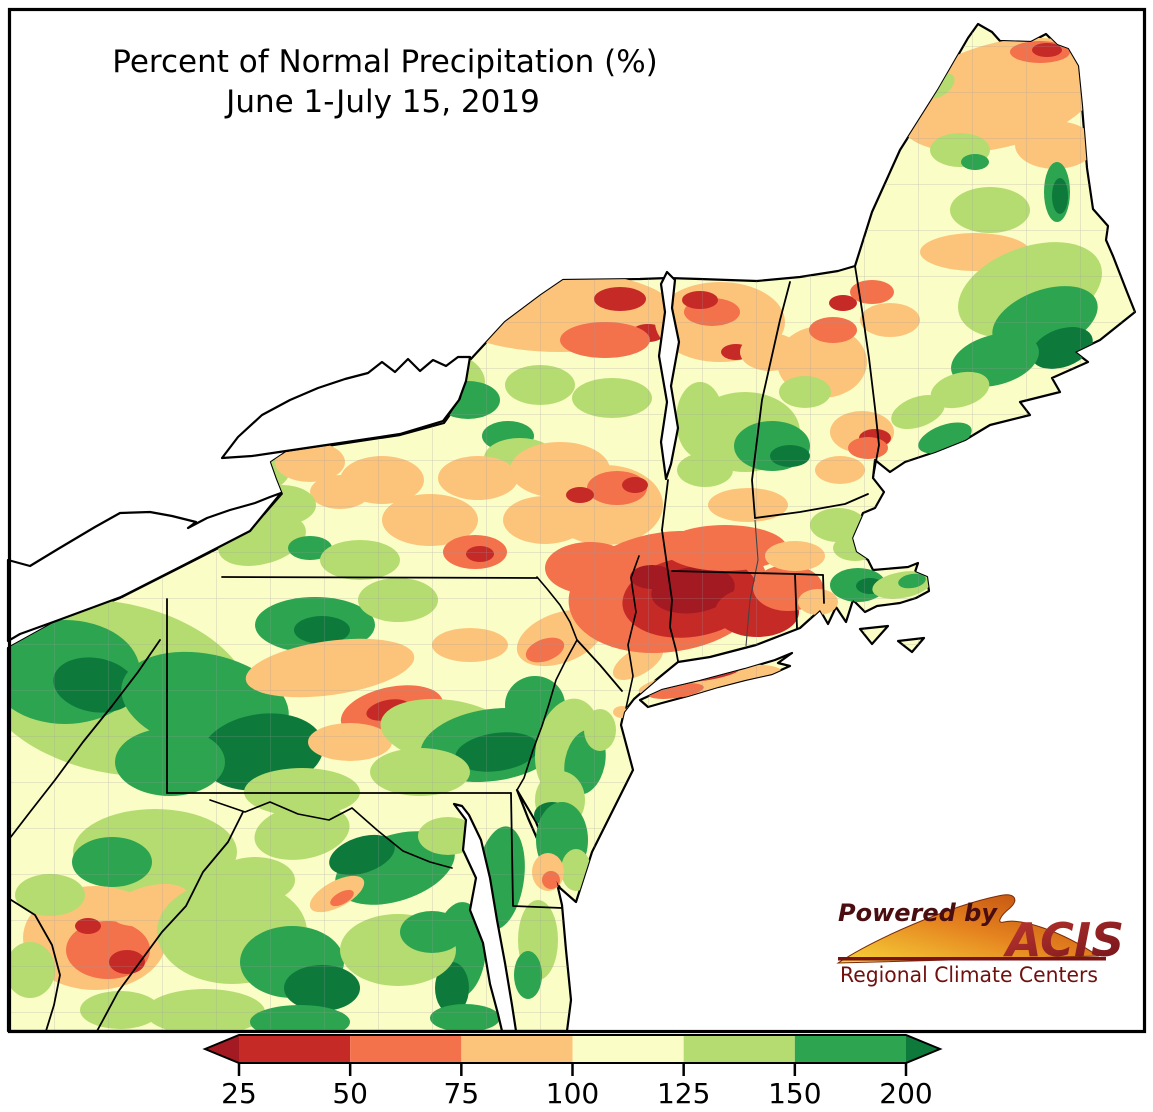 The height and width of the screenshot is (1112, 1153). What do you see at coordinates (379, 577) in the screenshot?
I see `border-ny-pa` at bounding box center [379, 577].